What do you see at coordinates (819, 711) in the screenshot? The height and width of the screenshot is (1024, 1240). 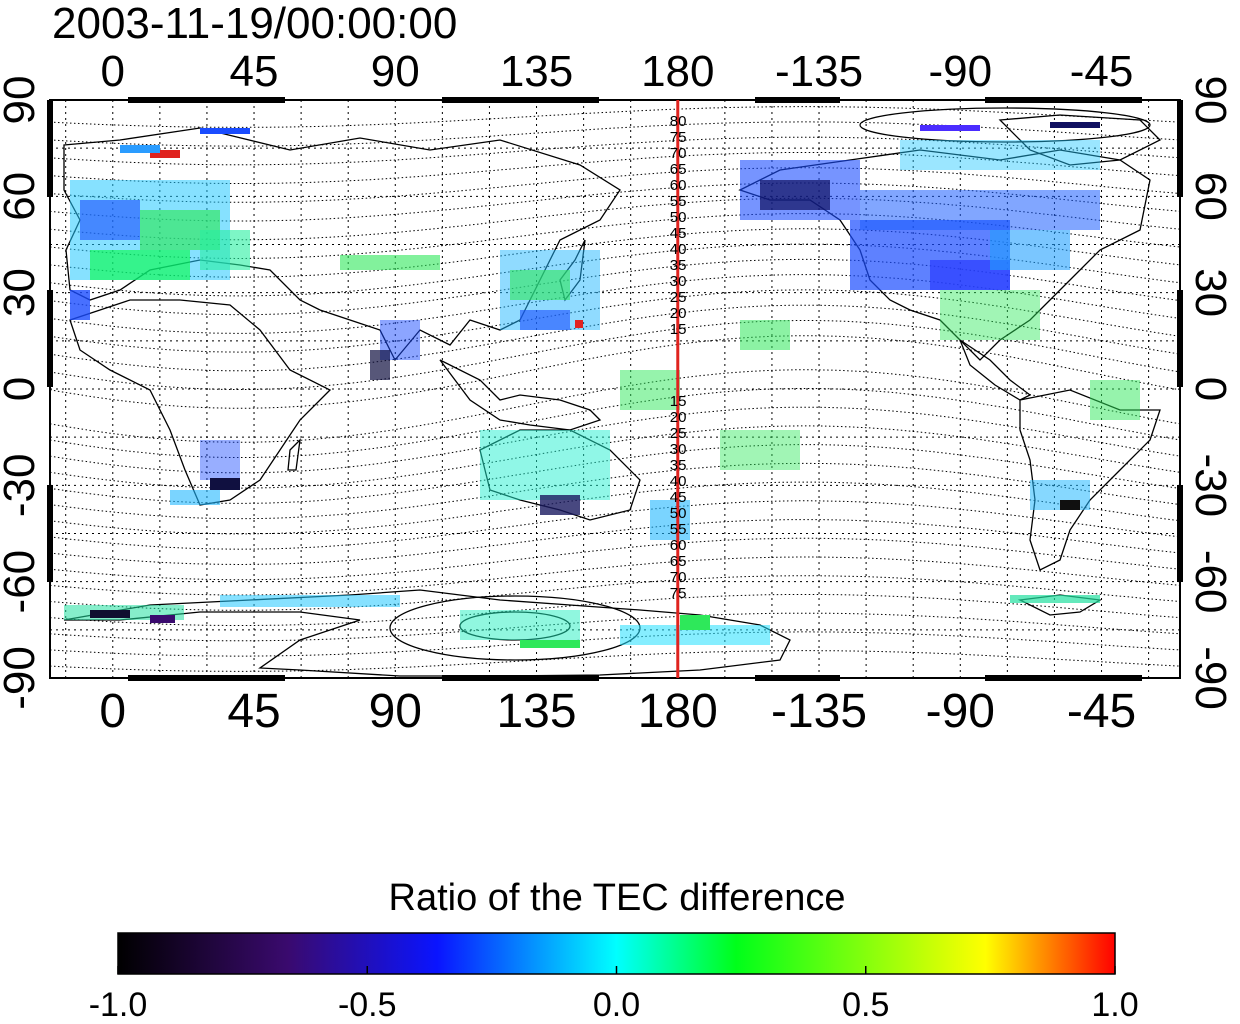 I see `x-tick-bottom-label: -135` at bounding box center [819, 711].